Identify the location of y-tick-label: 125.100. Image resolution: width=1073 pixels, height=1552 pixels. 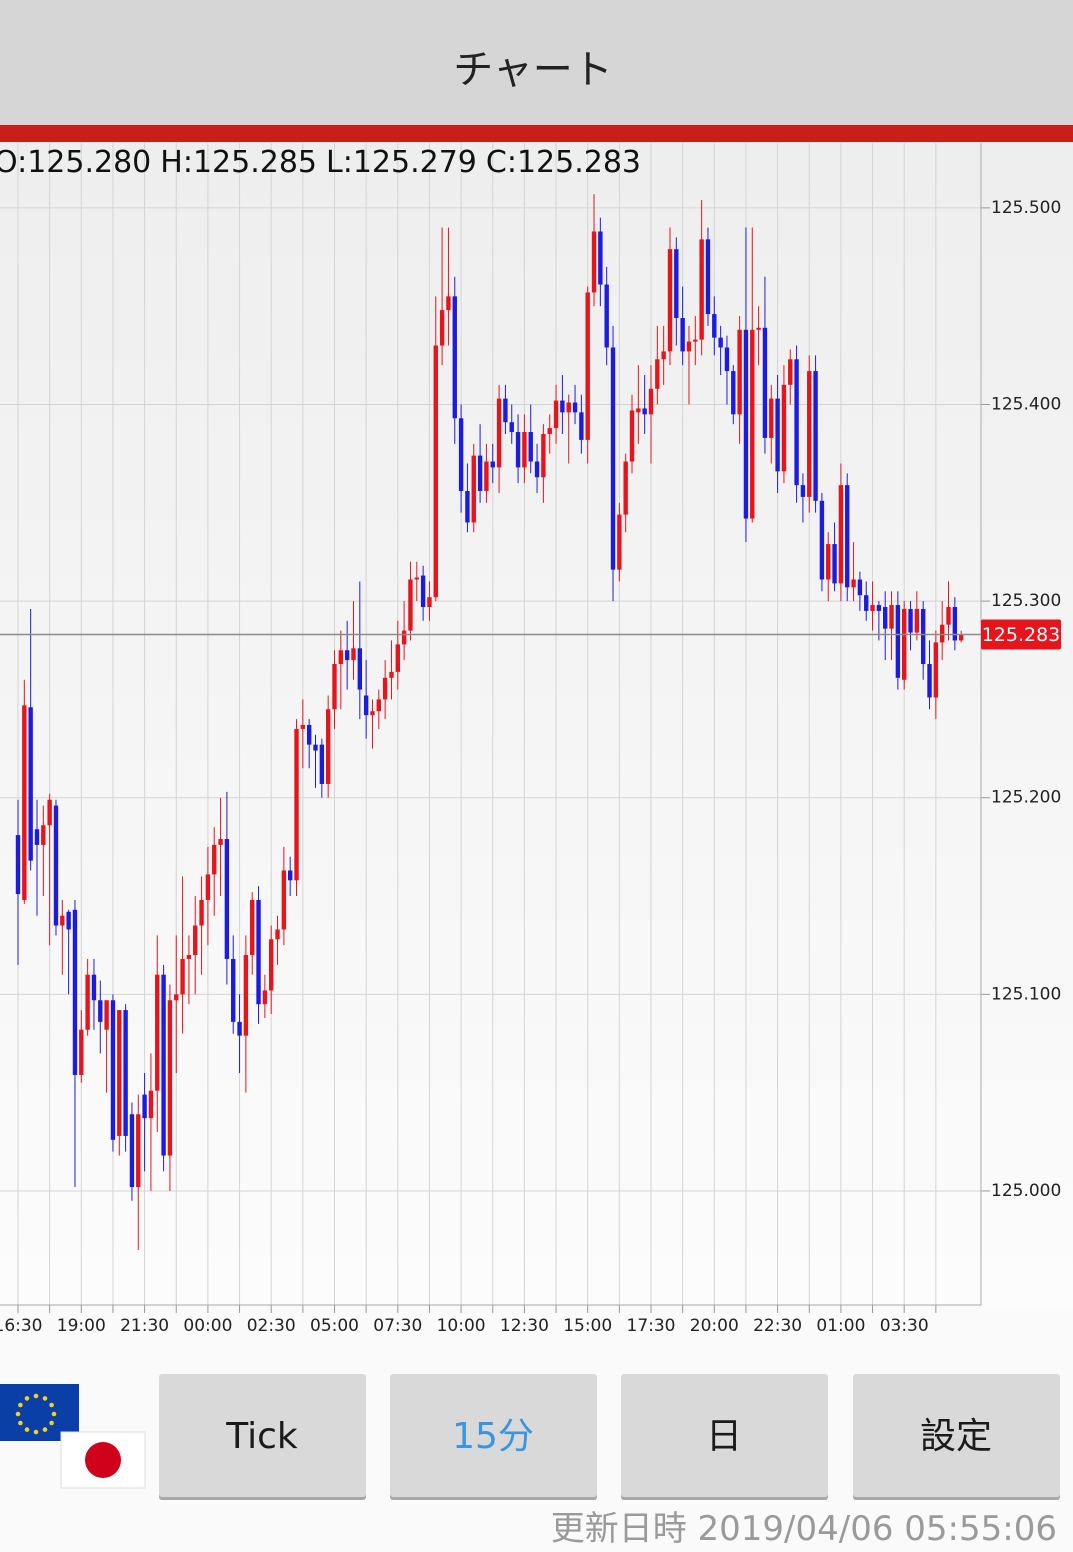
(1026, 994).